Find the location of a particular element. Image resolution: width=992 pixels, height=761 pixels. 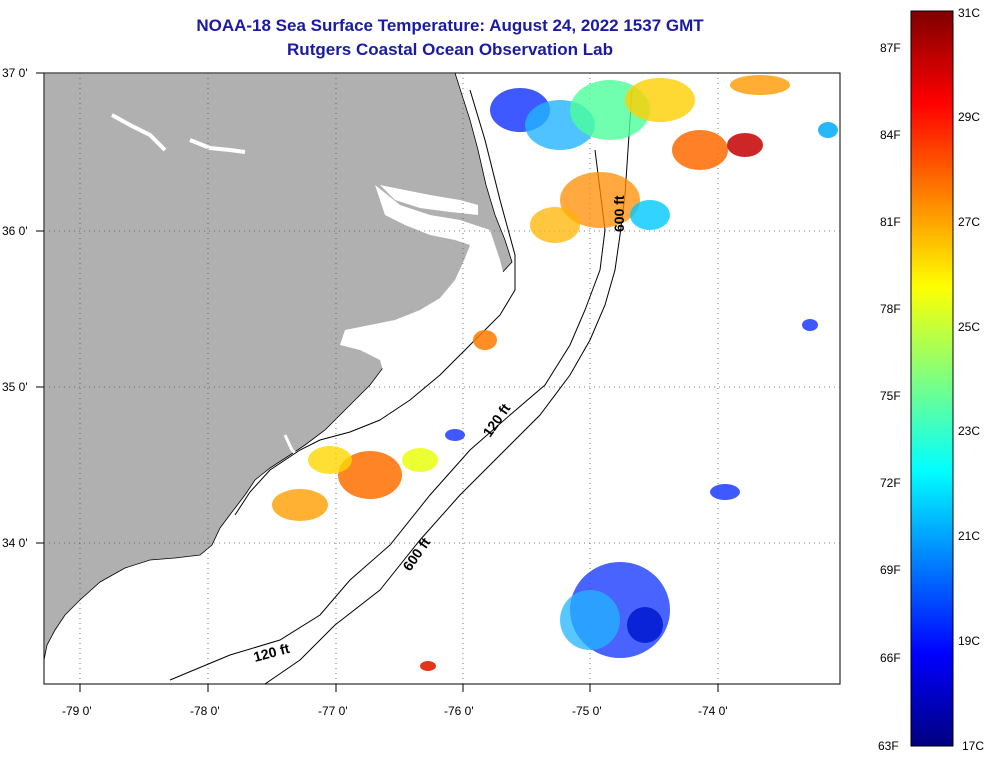

colorbar is located at coordinates (932, 378).